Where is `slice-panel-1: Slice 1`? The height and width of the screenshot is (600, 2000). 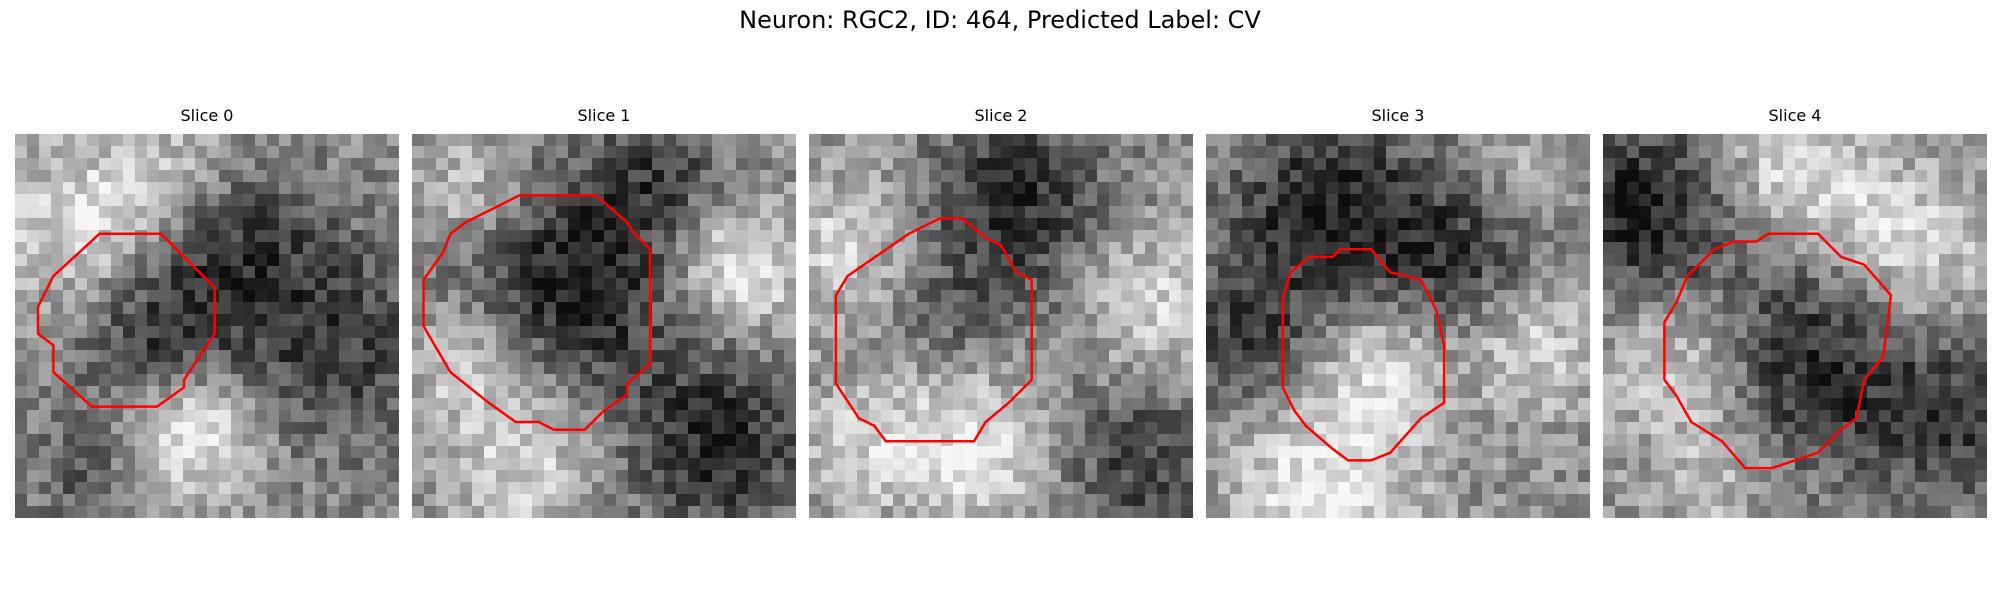 slice-panel-1: Slice 1 is located at coordinates (604, 313).